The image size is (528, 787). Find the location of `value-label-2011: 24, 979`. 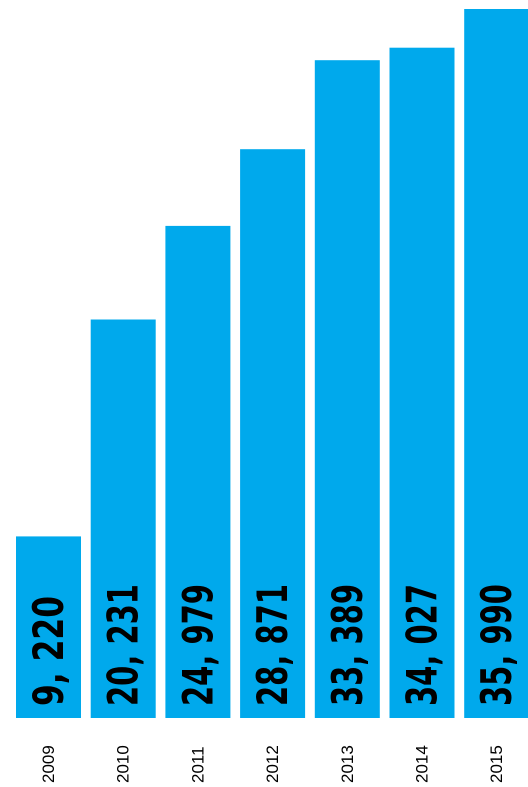

value-label-2011: 24, 979 is located at coordinates (197, 645).